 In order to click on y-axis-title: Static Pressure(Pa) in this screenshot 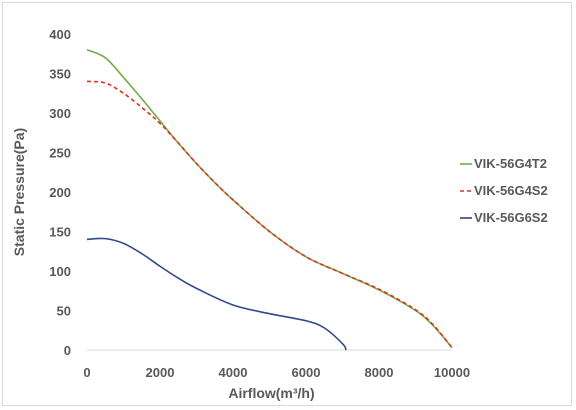, I will do `click(19, 192)`.